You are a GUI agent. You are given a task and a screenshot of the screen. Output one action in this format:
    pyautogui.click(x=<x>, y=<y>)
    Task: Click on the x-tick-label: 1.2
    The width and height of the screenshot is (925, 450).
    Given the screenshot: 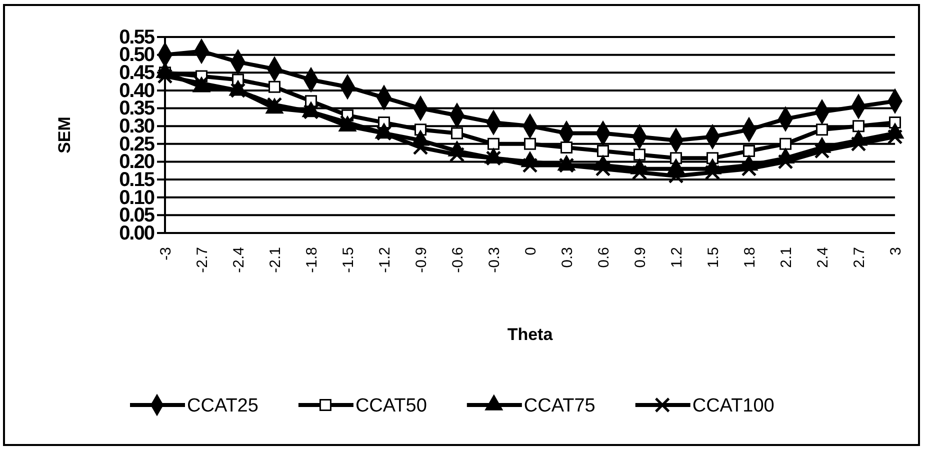 What is the action you would take?
    pyautogui.click(x=677, y=257)
    